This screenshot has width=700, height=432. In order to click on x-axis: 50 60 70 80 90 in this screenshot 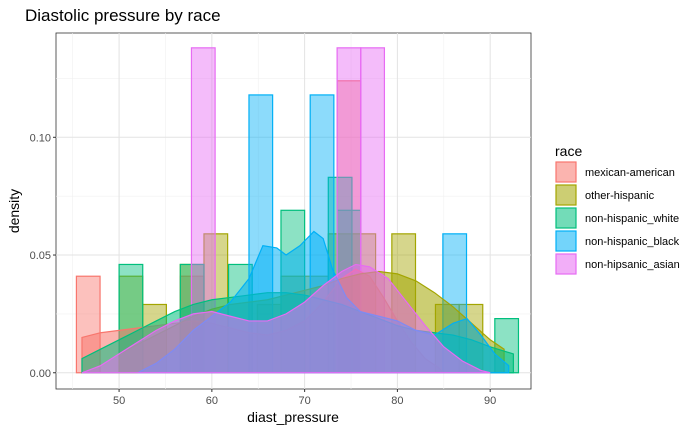, I will do `click(304, 398)`.